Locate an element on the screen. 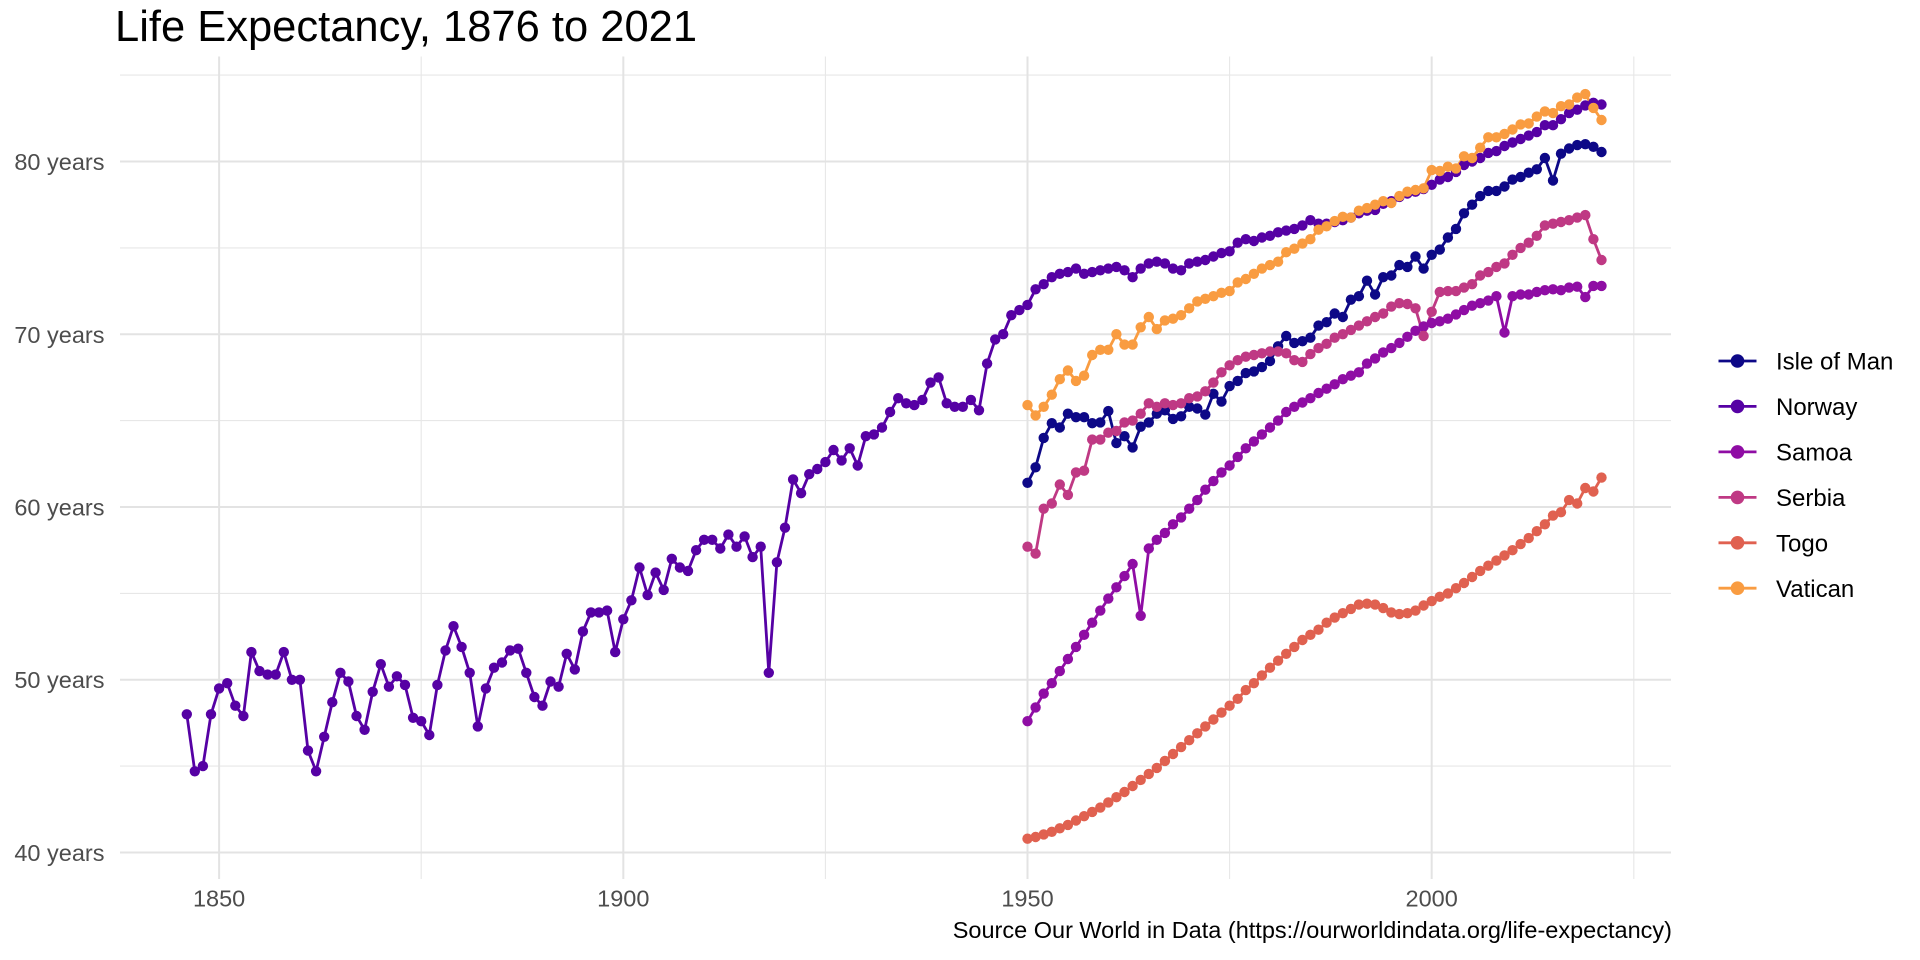 This screenshot has width=1920, height=960. svg-text: 1900 is located at coordinates (623, 899).